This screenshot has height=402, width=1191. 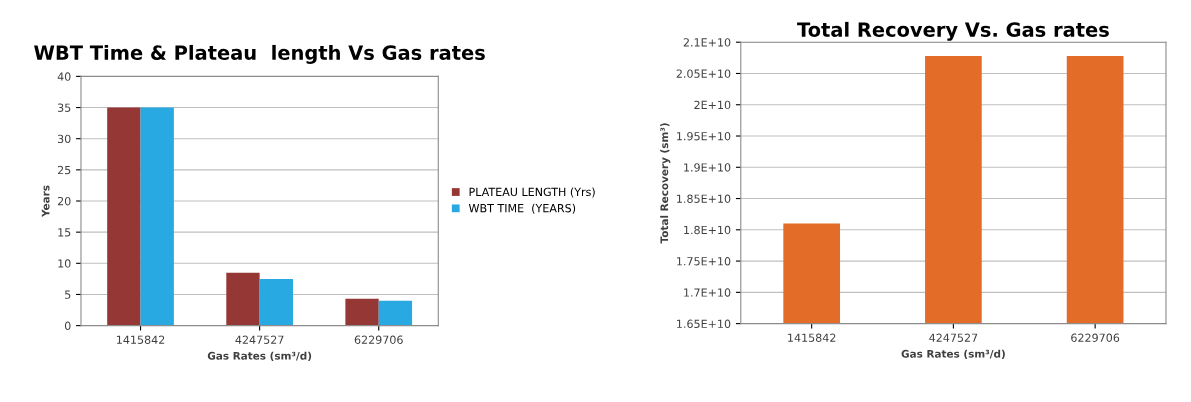 What do you see at coordinates (707, 292) in the screenshot?
I see `y-tick-label: 1.7E+10` at bounding box center [707, 292].